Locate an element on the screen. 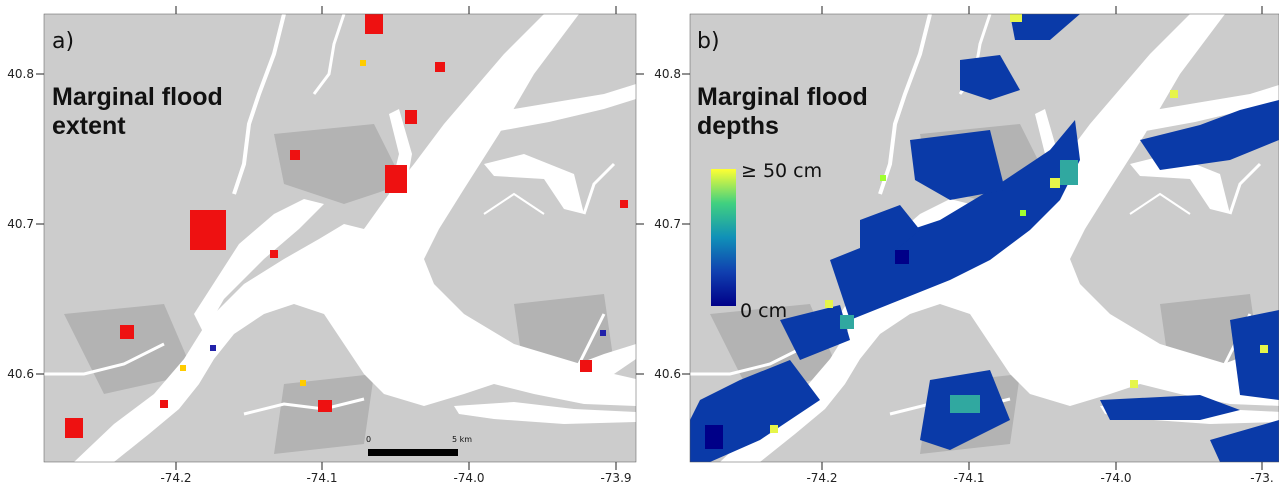  legend-max-label: ≥ 50 cm is located at coordinates (781, 171).